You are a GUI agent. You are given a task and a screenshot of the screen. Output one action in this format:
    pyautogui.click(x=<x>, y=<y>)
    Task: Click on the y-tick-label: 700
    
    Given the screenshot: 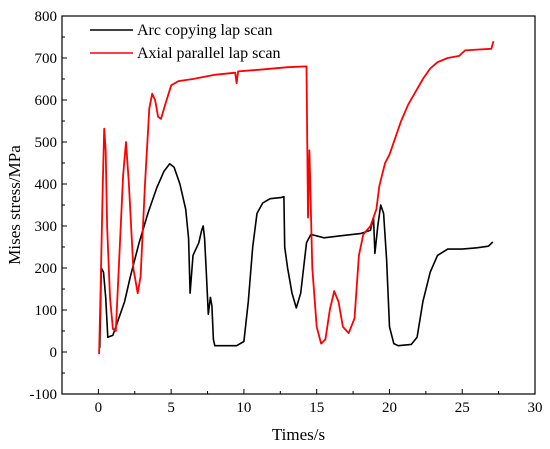 What is the action you would take?
    pyautogui.click(x=46, y=59)
    